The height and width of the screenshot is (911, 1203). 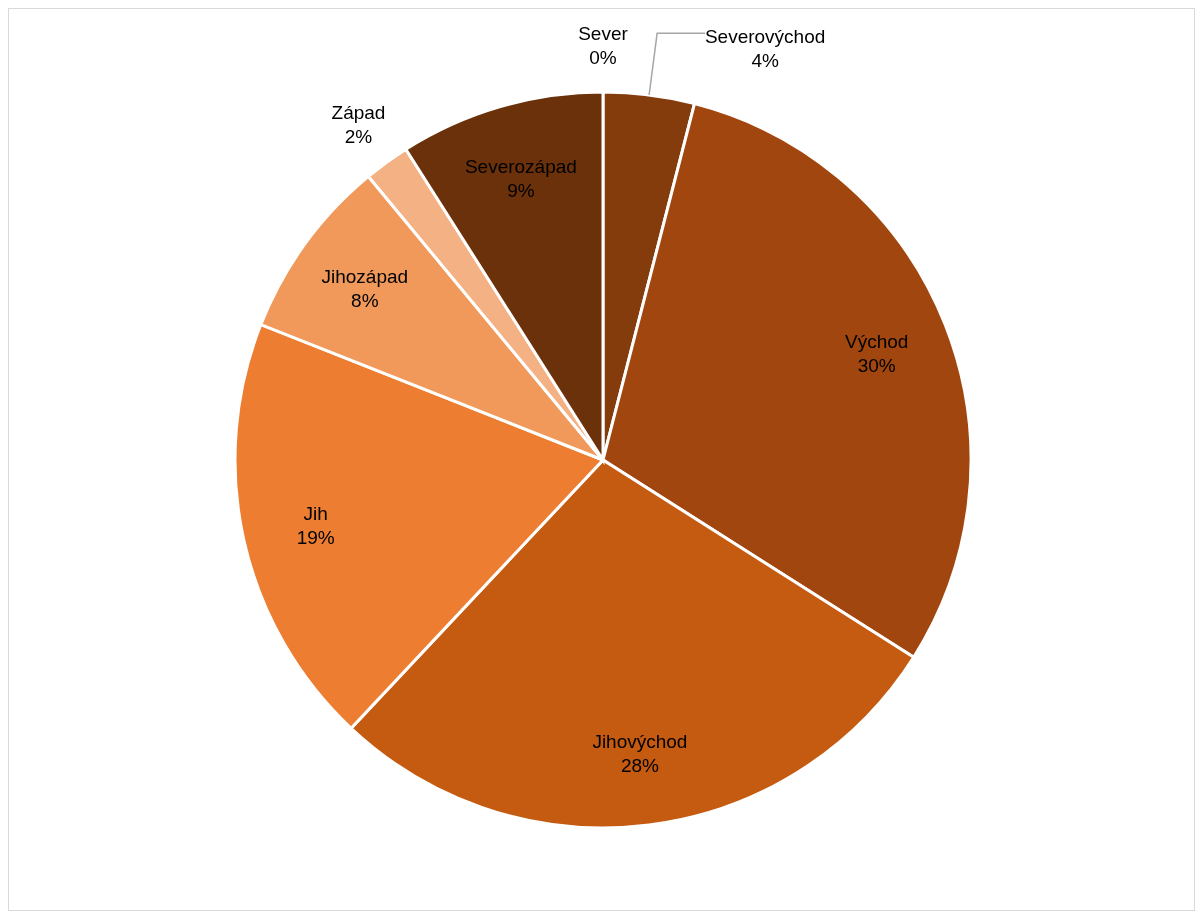 What do you see at coordinates (877, 341) in the screenshot?
I see `slice-label: Východ` at bounding box center [877, 341].